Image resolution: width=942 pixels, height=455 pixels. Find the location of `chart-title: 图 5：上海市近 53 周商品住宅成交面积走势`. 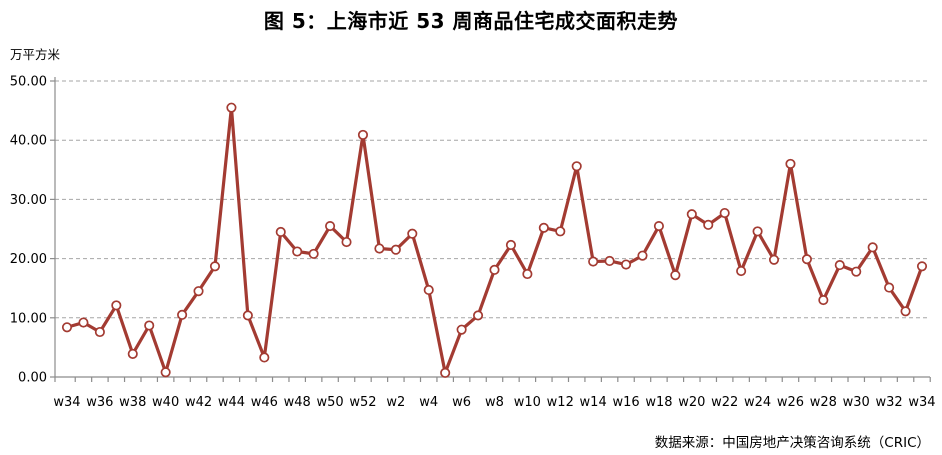

chart-title: 图 5：上海市近 53 周商品住宅成交面积走势 is located at coordinates (471, 21).